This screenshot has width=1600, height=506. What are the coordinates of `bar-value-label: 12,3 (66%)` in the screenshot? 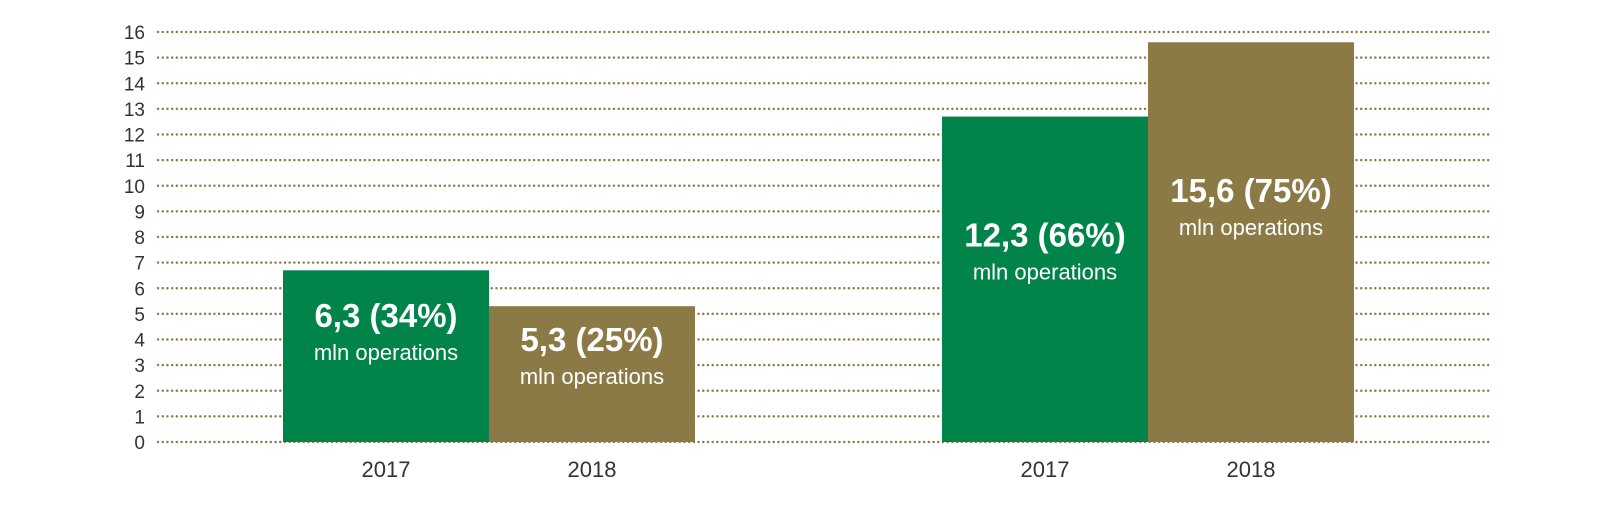 It's located at (1044, 235).